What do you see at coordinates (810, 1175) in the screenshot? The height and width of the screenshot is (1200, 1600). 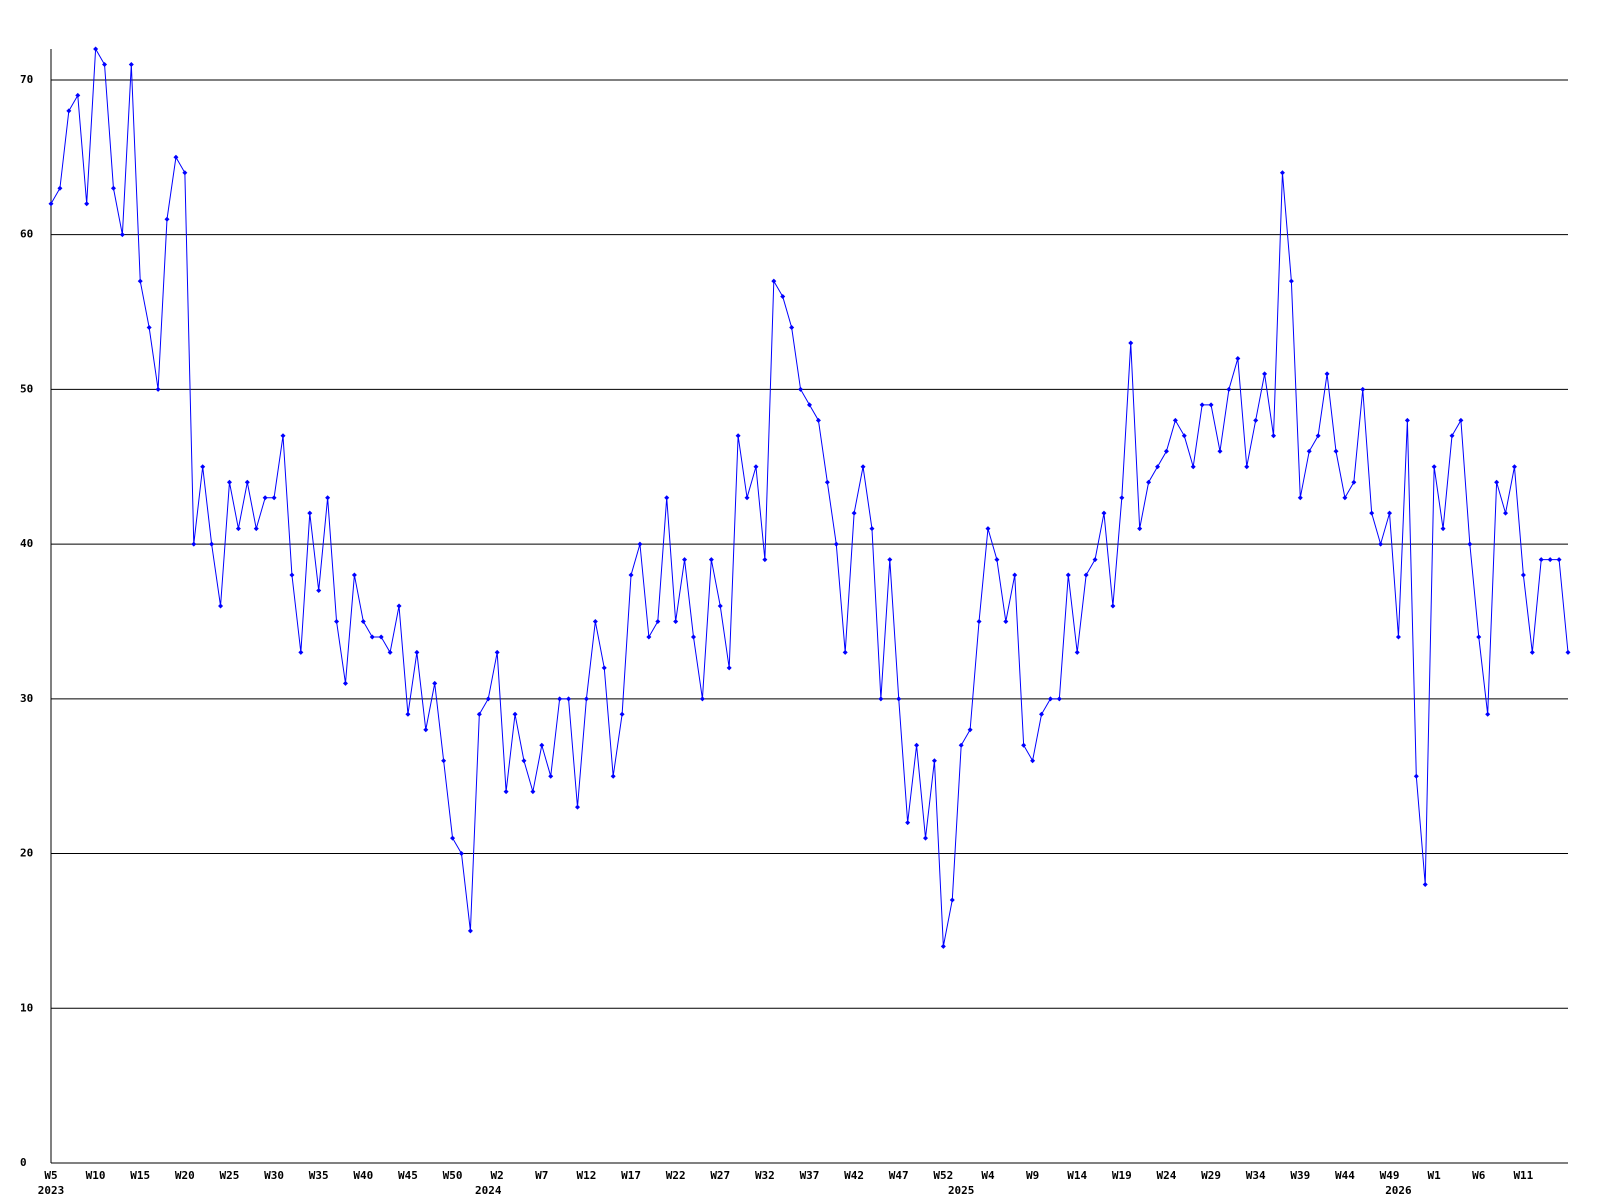 I see `x-tick-label: W37` at bounding box center [810, 1175].